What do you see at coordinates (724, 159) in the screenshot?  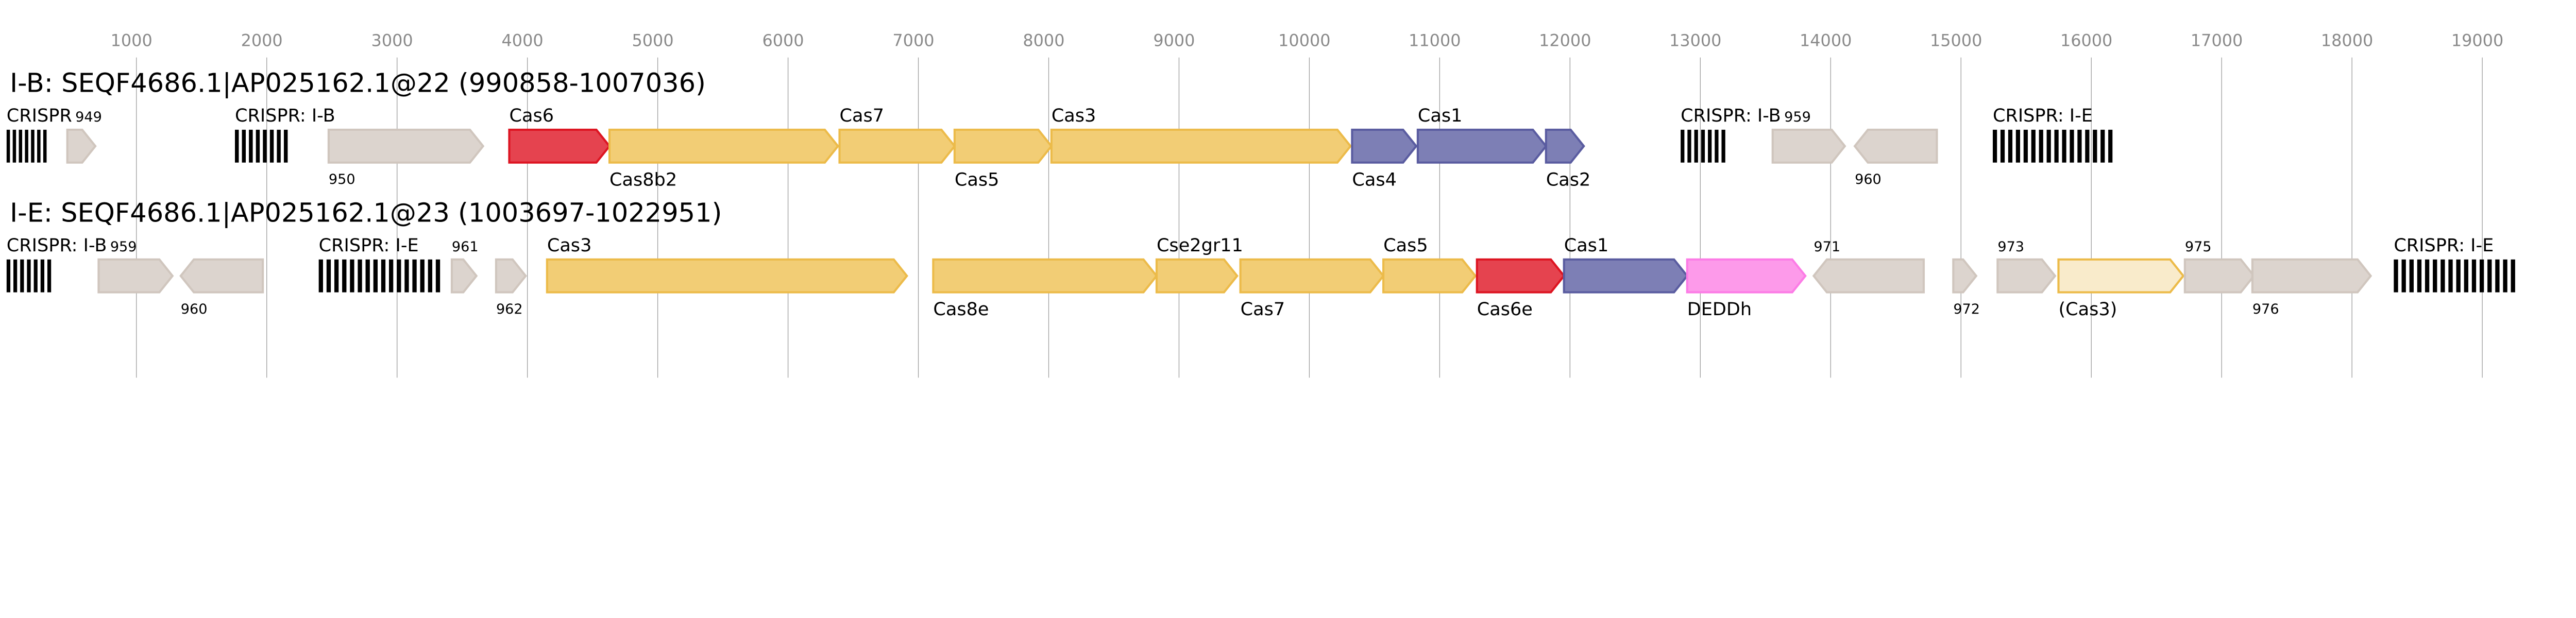 I see `gene: Cas8b2` at bounding box center [724, 159].